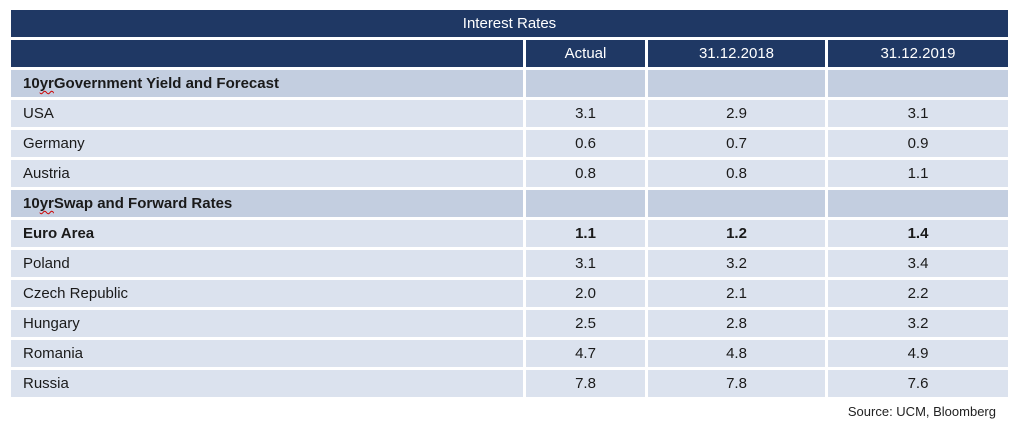 The width and height of the screenshot is (1024, 446). What do you see at coordinates (509, 23) in the screenshot?
I see `table-title: Interest Rates` at bounding box center [509, 23].